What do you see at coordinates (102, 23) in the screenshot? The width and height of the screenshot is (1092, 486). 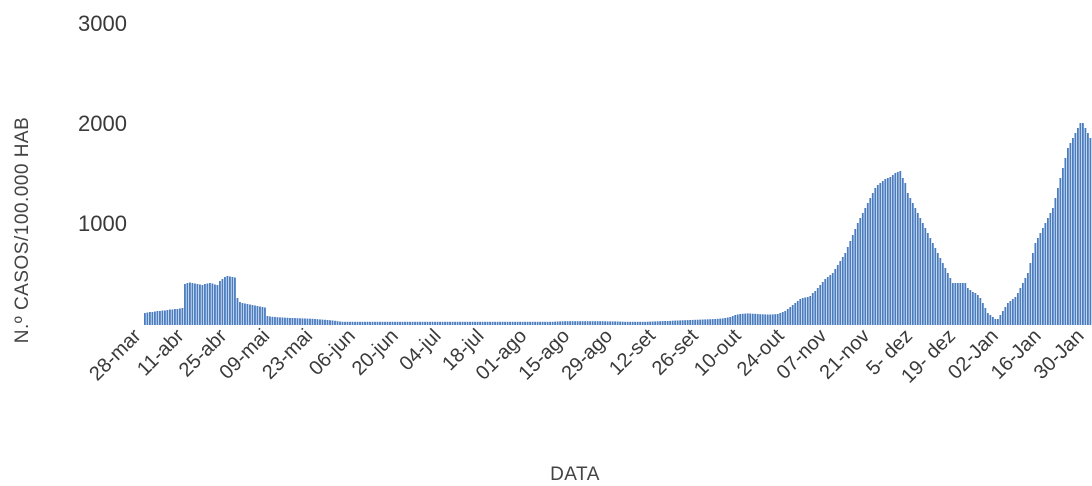 I see `y-tick-label: 3000` at bounding box center [102, 23].